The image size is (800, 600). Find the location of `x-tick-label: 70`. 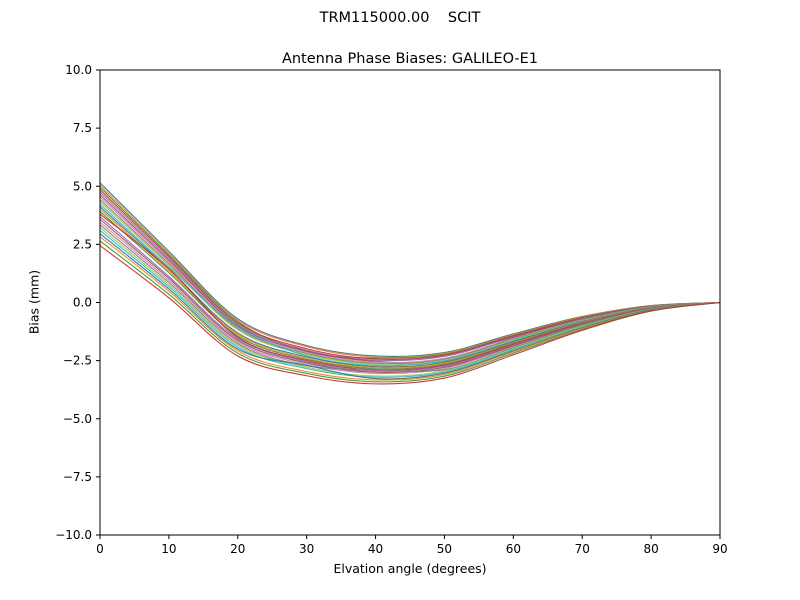

x-tick-label: 70 is located at coordinates (582, 549).